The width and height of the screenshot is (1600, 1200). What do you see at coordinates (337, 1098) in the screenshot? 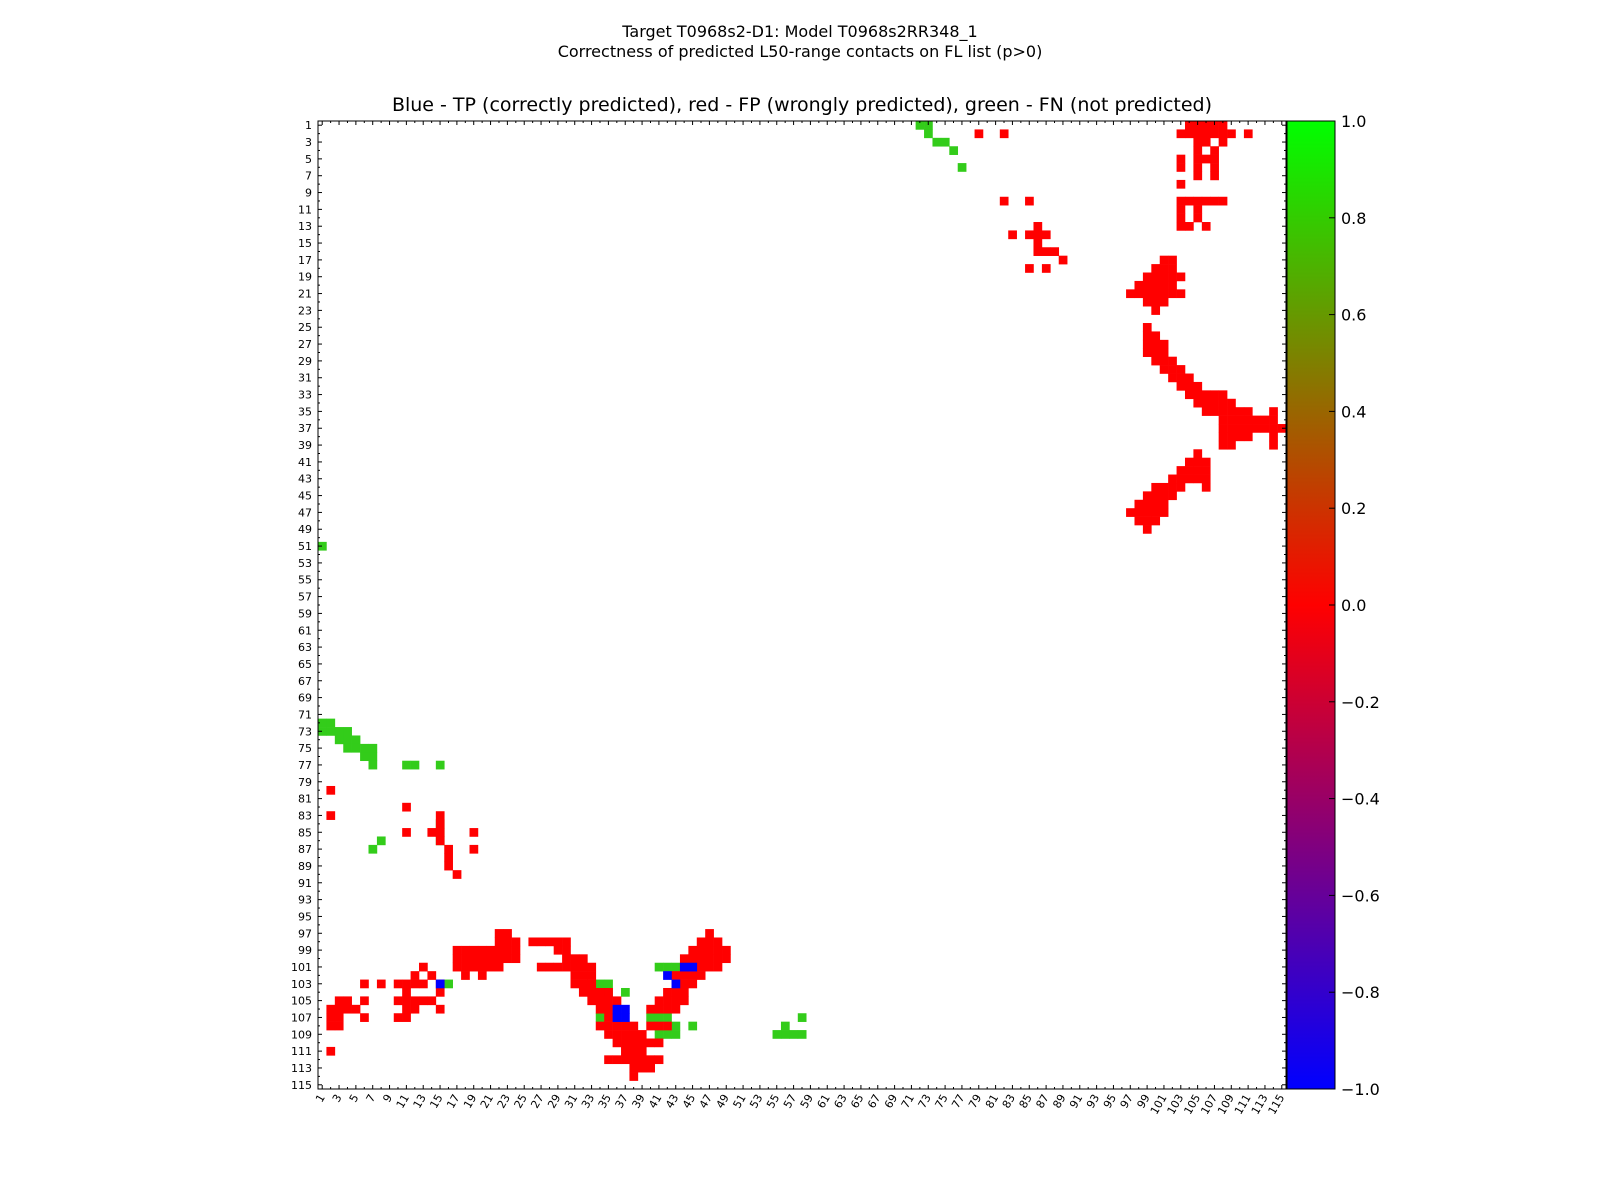
I see `x-tick-label: 3` at bounding box center [337, 1098].